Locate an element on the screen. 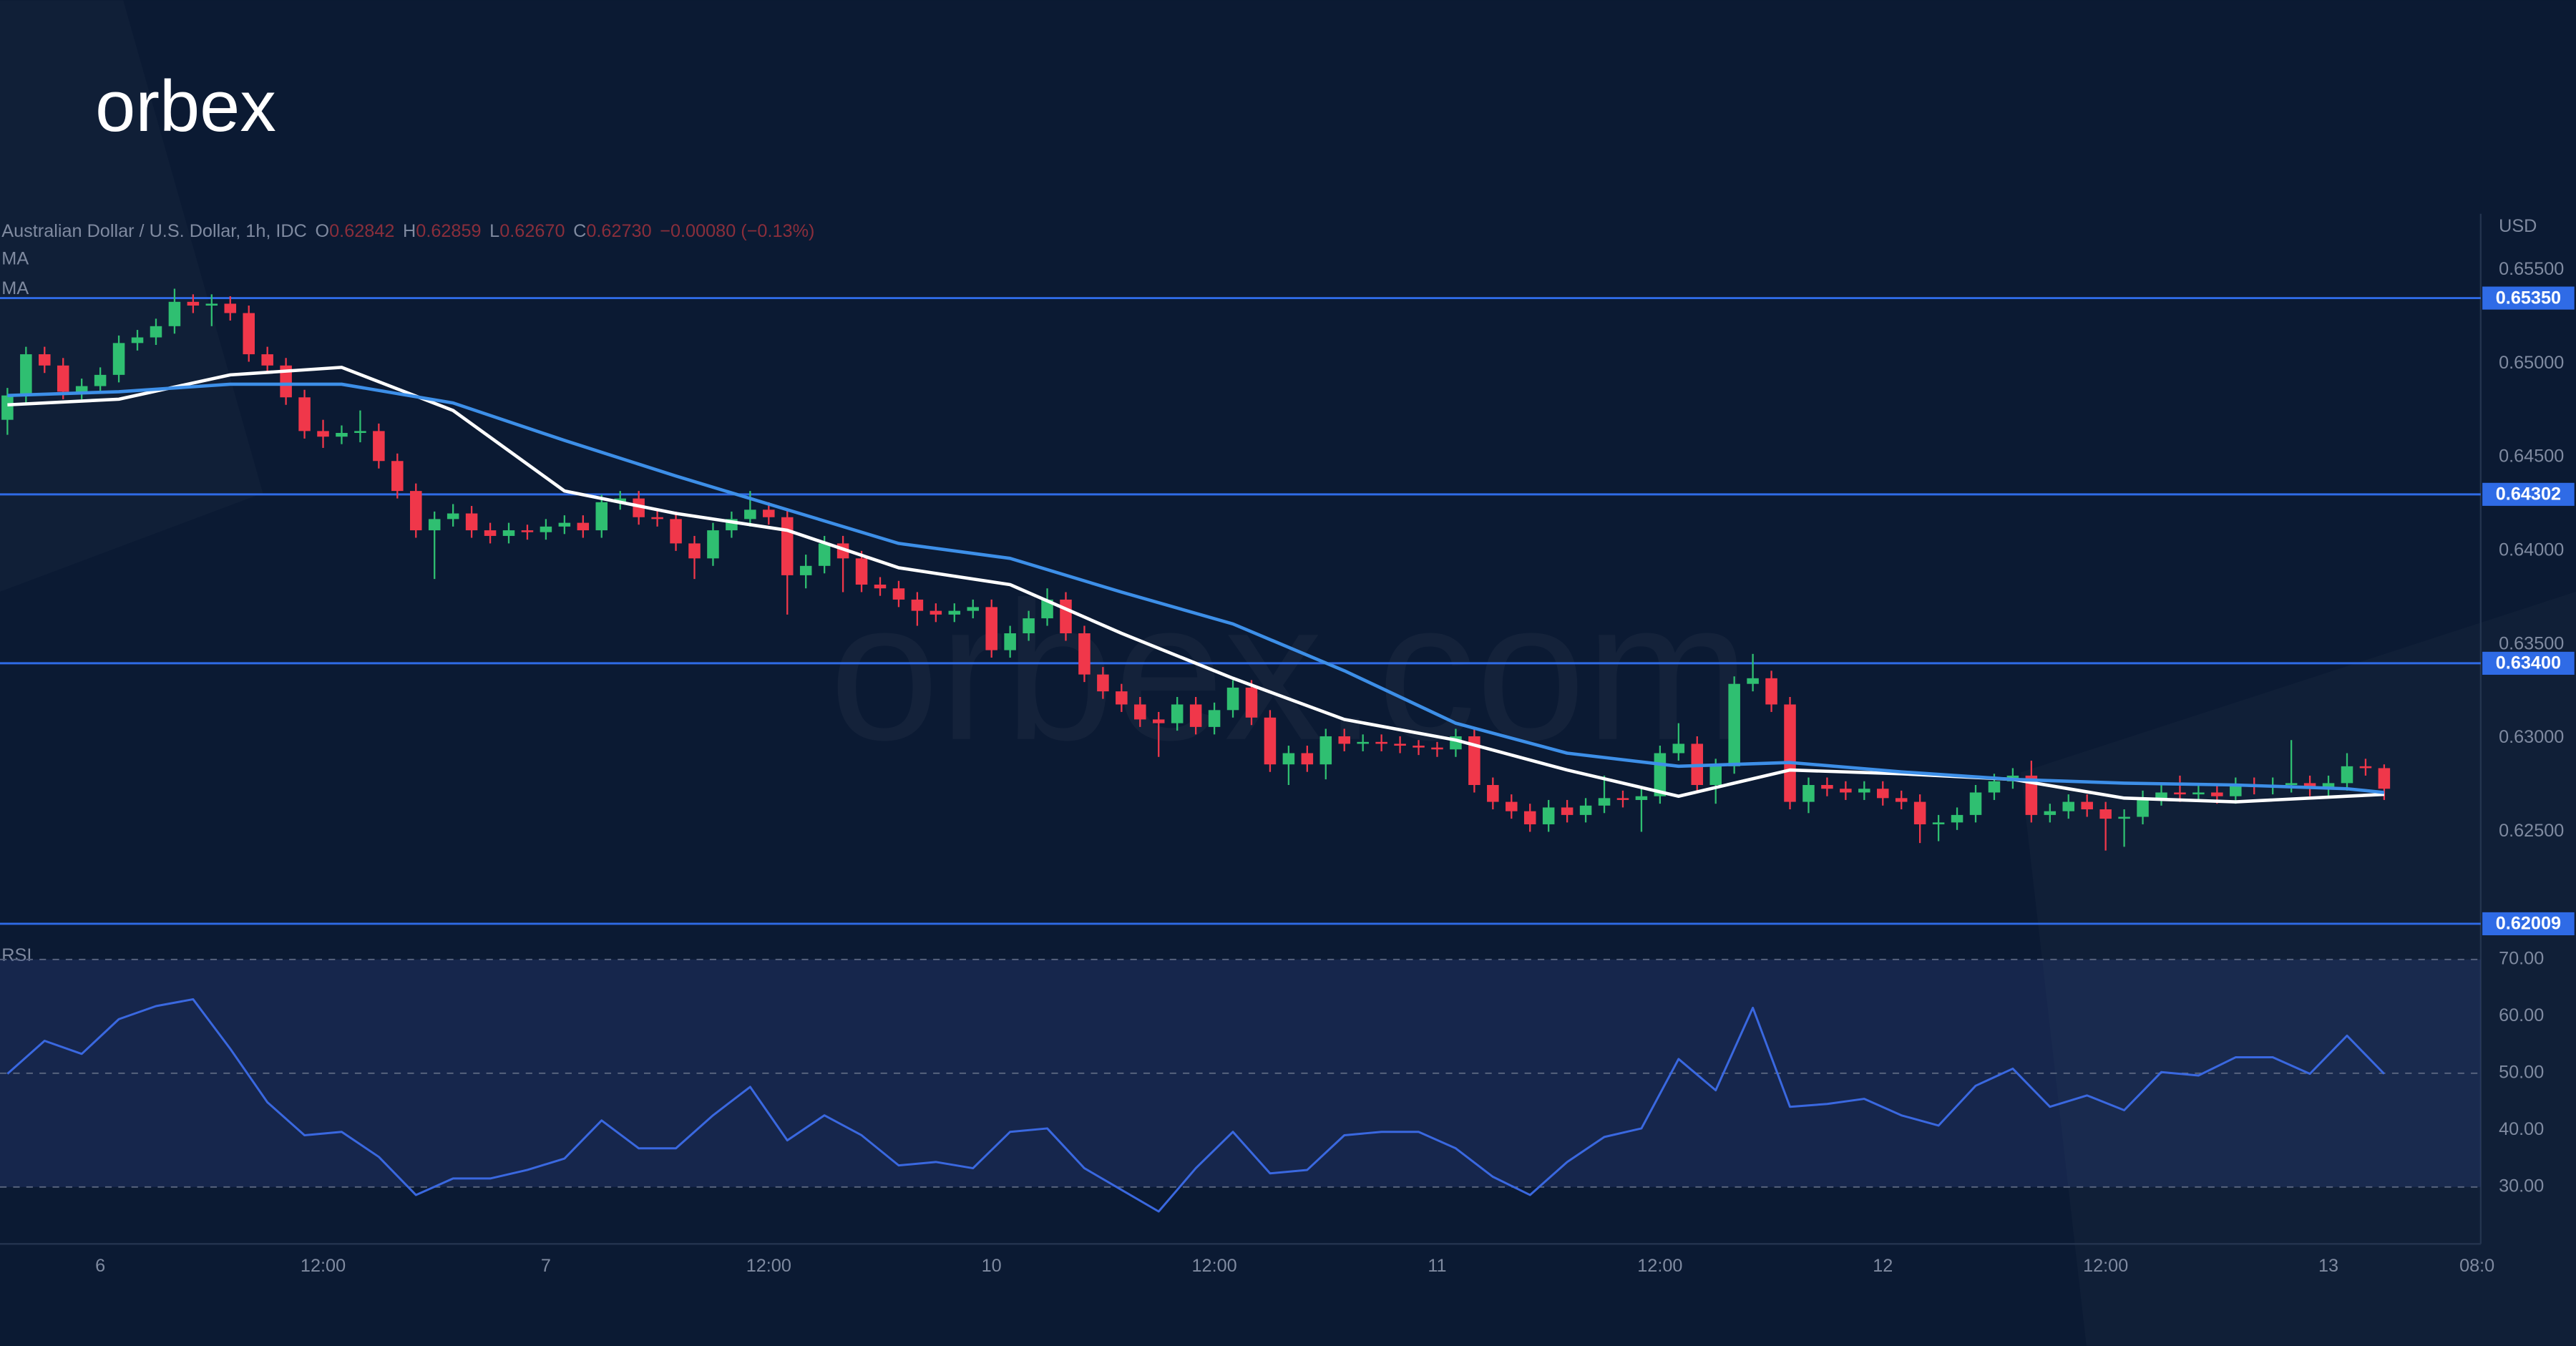 This screenshot has height=1346, width=2576. y-tick-label: 70.00 is located at coordinates (2521, 958).